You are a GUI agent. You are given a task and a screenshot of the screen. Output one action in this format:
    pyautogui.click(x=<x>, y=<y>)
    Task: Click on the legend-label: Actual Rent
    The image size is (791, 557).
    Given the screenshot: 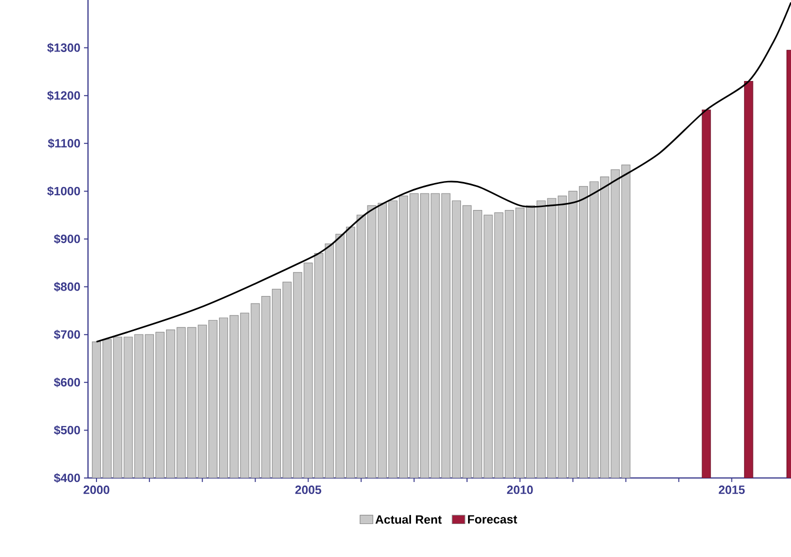 What is the action you would take?
    pyautogui.click(x=408, y=519)
    